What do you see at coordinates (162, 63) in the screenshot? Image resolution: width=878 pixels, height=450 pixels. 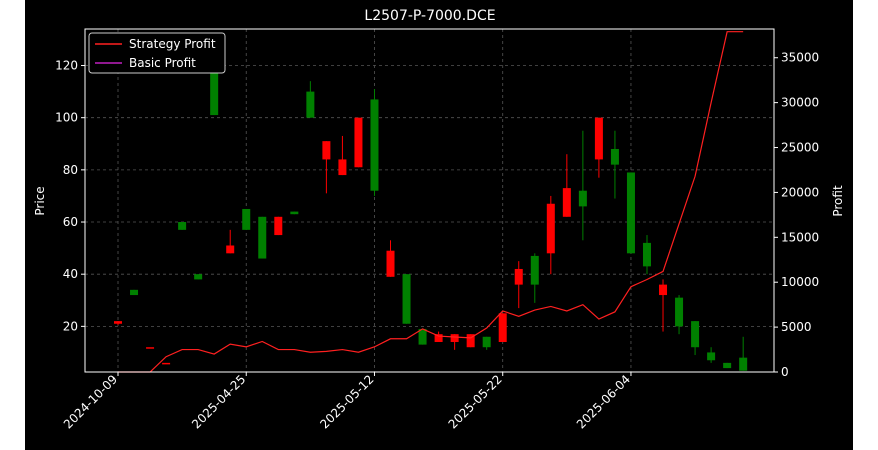 I see `legend-basic-label: Basic Profit` at bounding box center [162, 63].